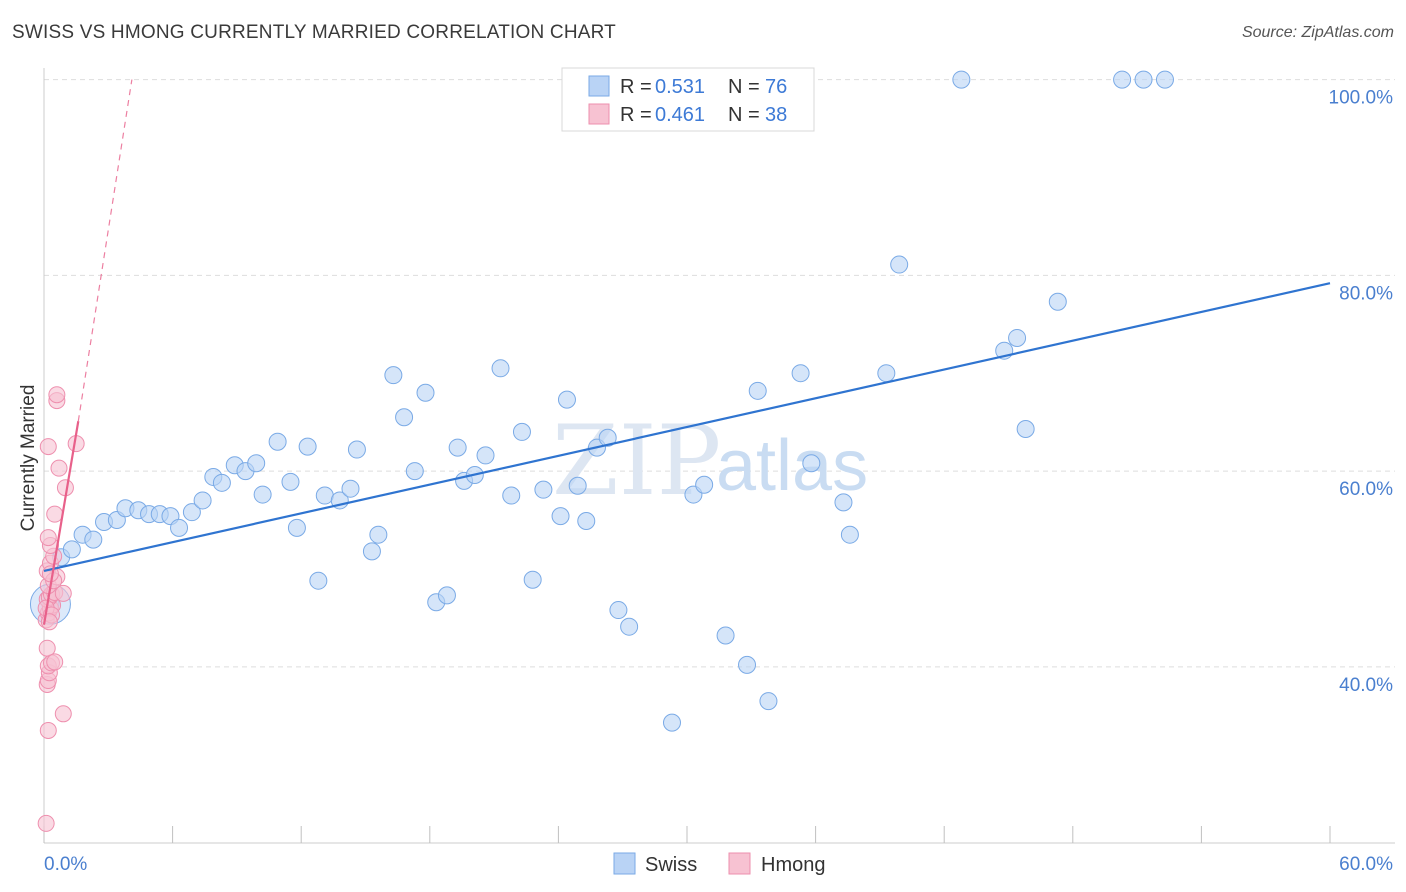  I want to click on legend-label-hmong: Hmong, so click(793, 865).